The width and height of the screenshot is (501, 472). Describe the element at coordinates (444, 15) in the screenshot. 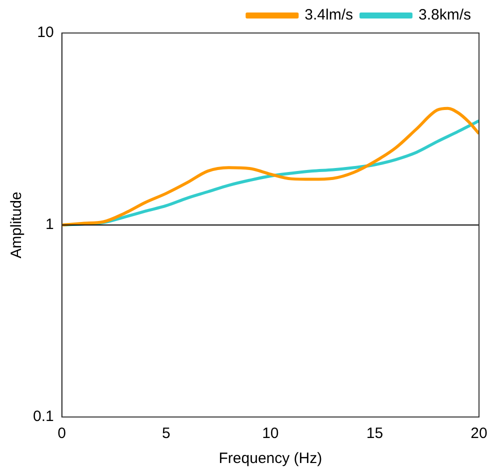

I see `legend-label: 3.8km/s` at that location.